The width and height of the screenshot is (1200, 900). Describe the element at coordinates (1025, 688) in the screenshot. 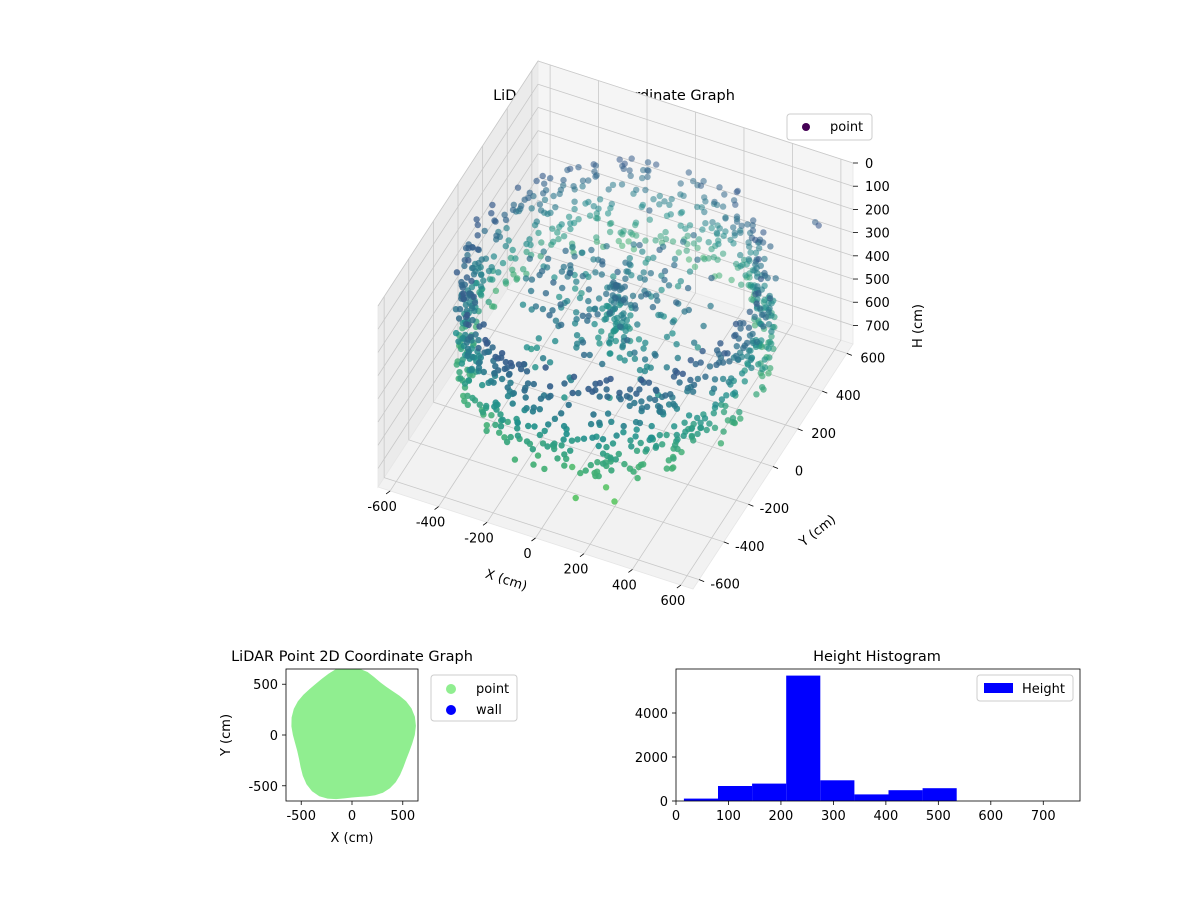

I see `legend-histogram-frame` at that location.